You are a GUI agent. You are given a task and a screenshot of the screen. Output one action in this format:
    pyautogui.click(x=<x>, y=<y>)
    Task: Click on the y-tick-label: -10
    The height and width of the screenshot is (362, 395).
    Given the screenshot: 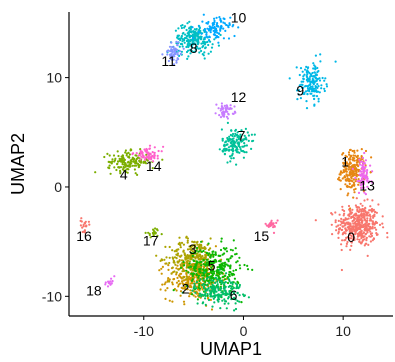 What is the action you would take?
    pyautogui.click(x=52, y=296)
    